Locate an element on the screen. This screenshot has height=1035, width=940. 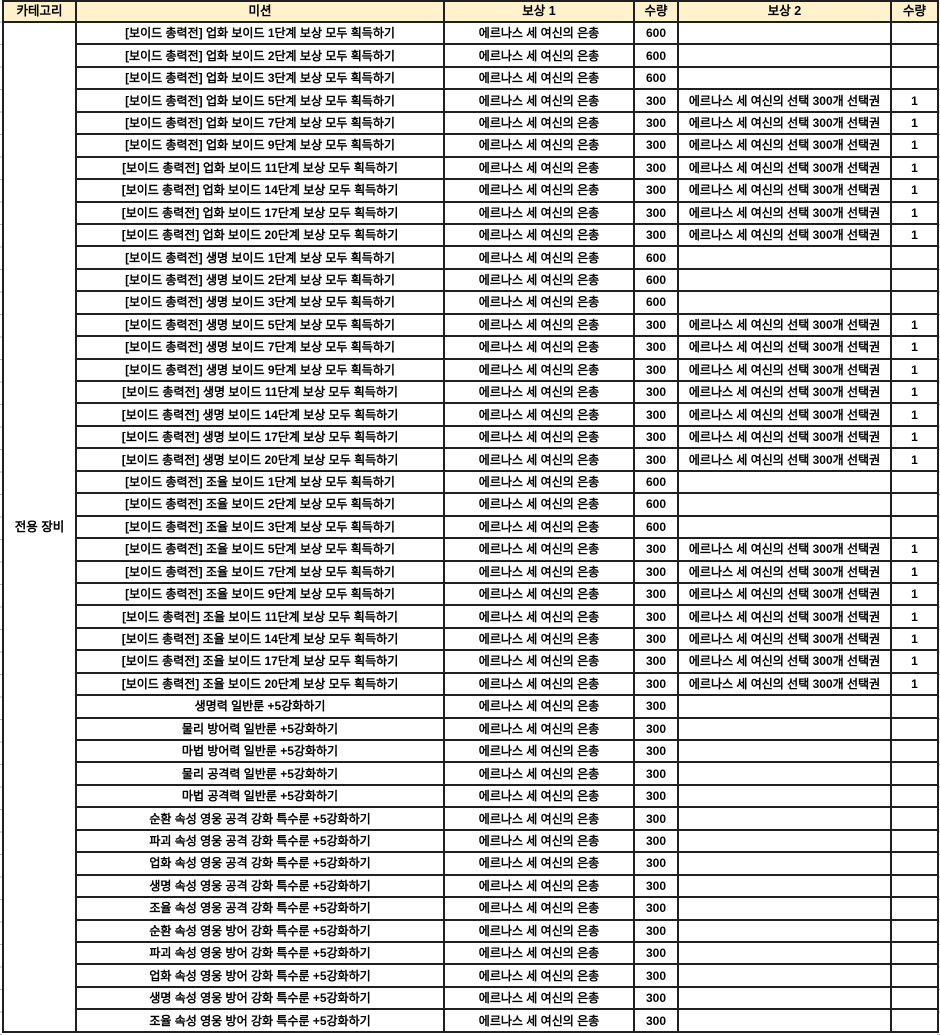
mission-cell: [보이드 총력전] 생명 보이드 2단계 보상 모두 획득하기 is located at coordinates (260, 280).